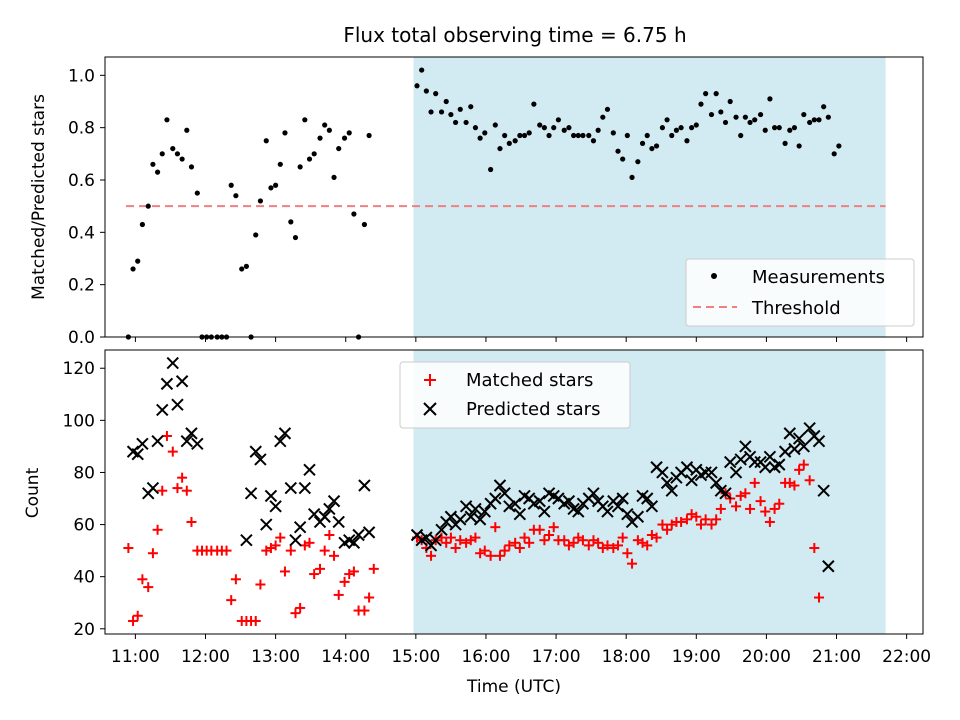 The image size is (960, 720). Describe the element at coordinates (533, 409) in the screenshot. I see `legend-predicted-label: Predicted stars` at that location.